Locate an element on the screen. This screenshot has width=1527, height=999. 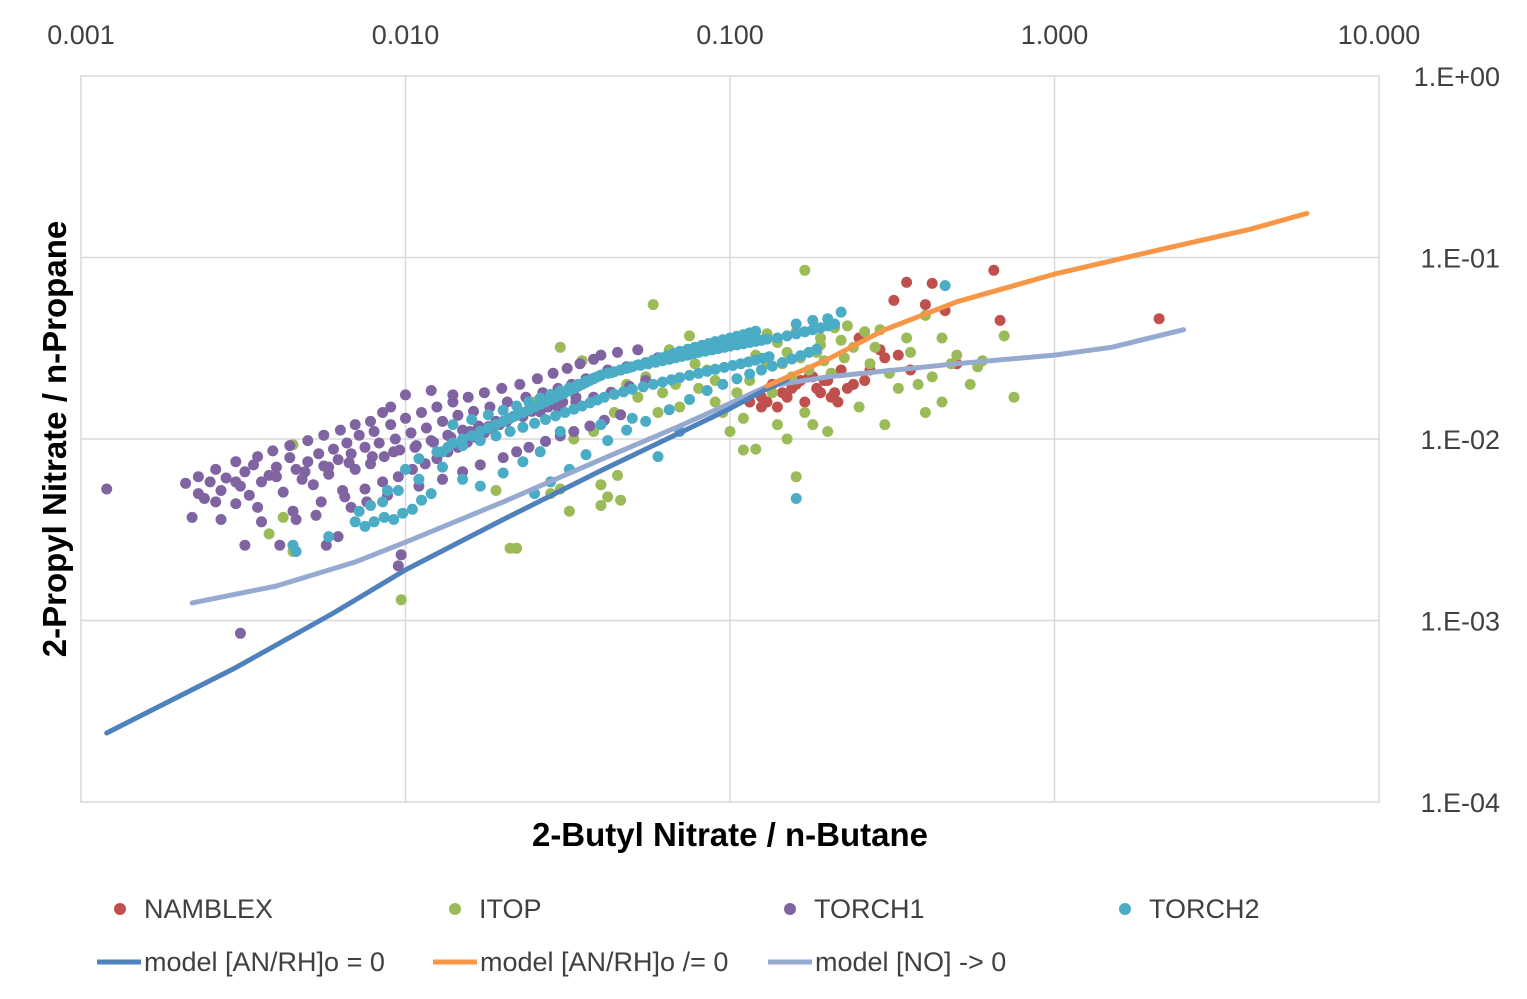
x-tick-label: 0.100 is located at coordinates (730, 35).